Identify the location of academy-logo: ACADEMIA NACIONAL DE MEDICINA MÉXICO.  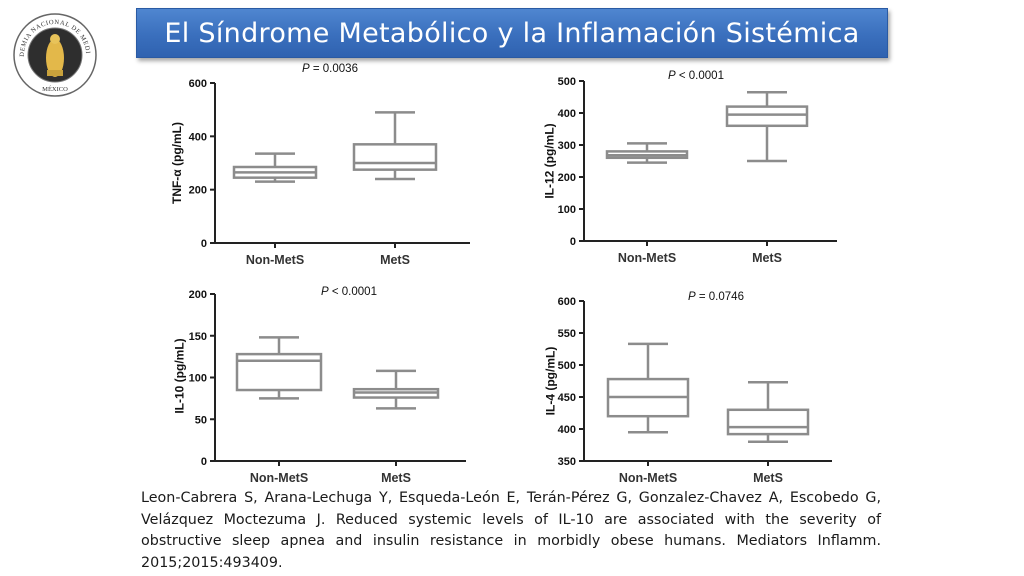
(53, 52).